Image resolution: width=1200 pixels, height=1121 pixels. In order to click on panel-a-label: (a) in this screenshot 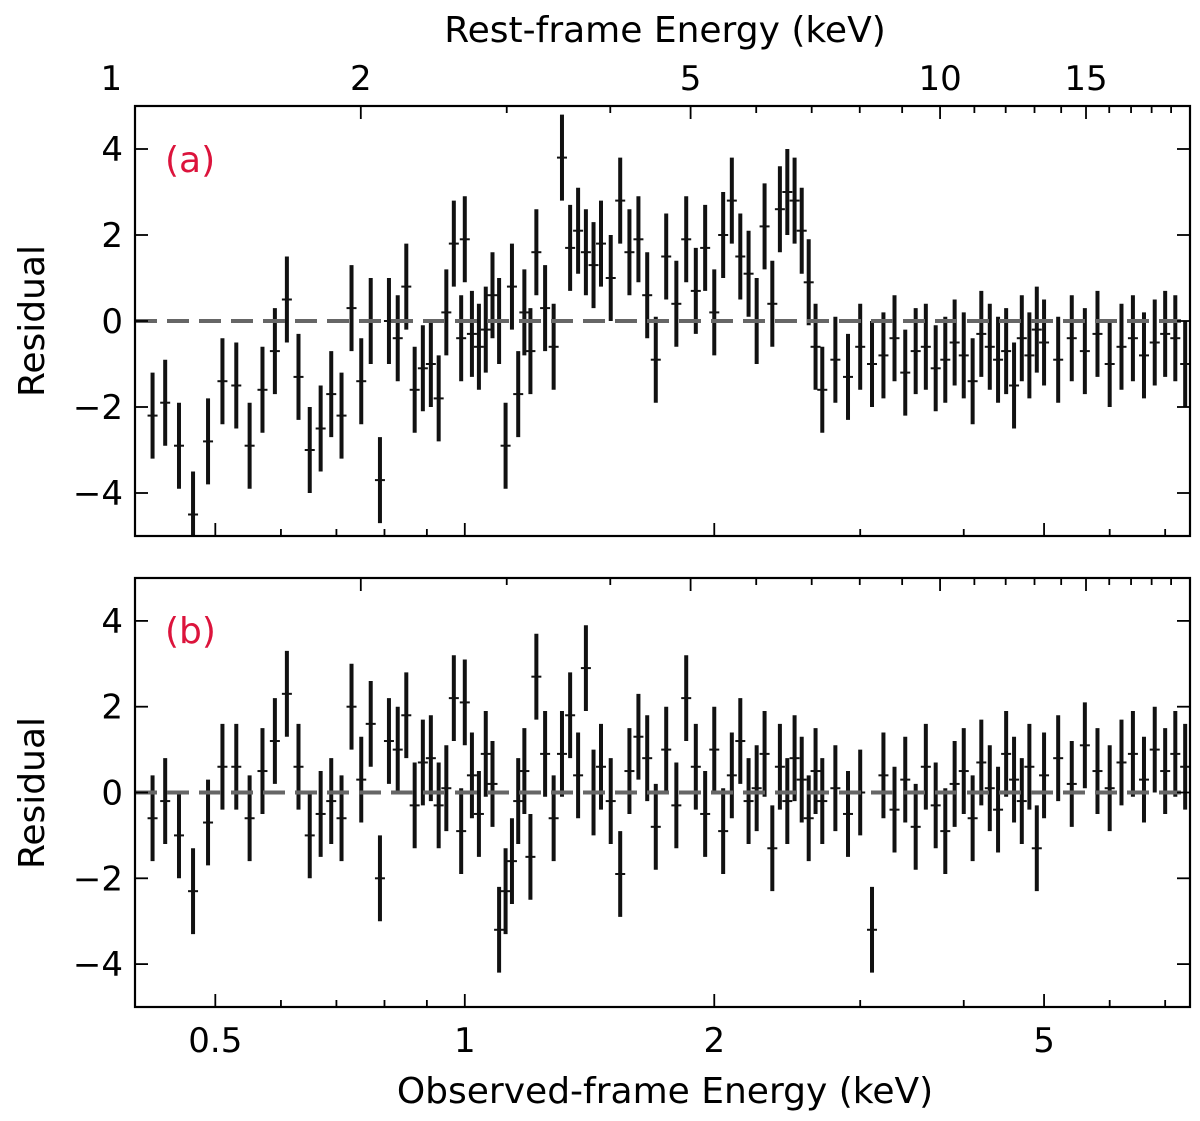, I will do `click(190, 160)`.